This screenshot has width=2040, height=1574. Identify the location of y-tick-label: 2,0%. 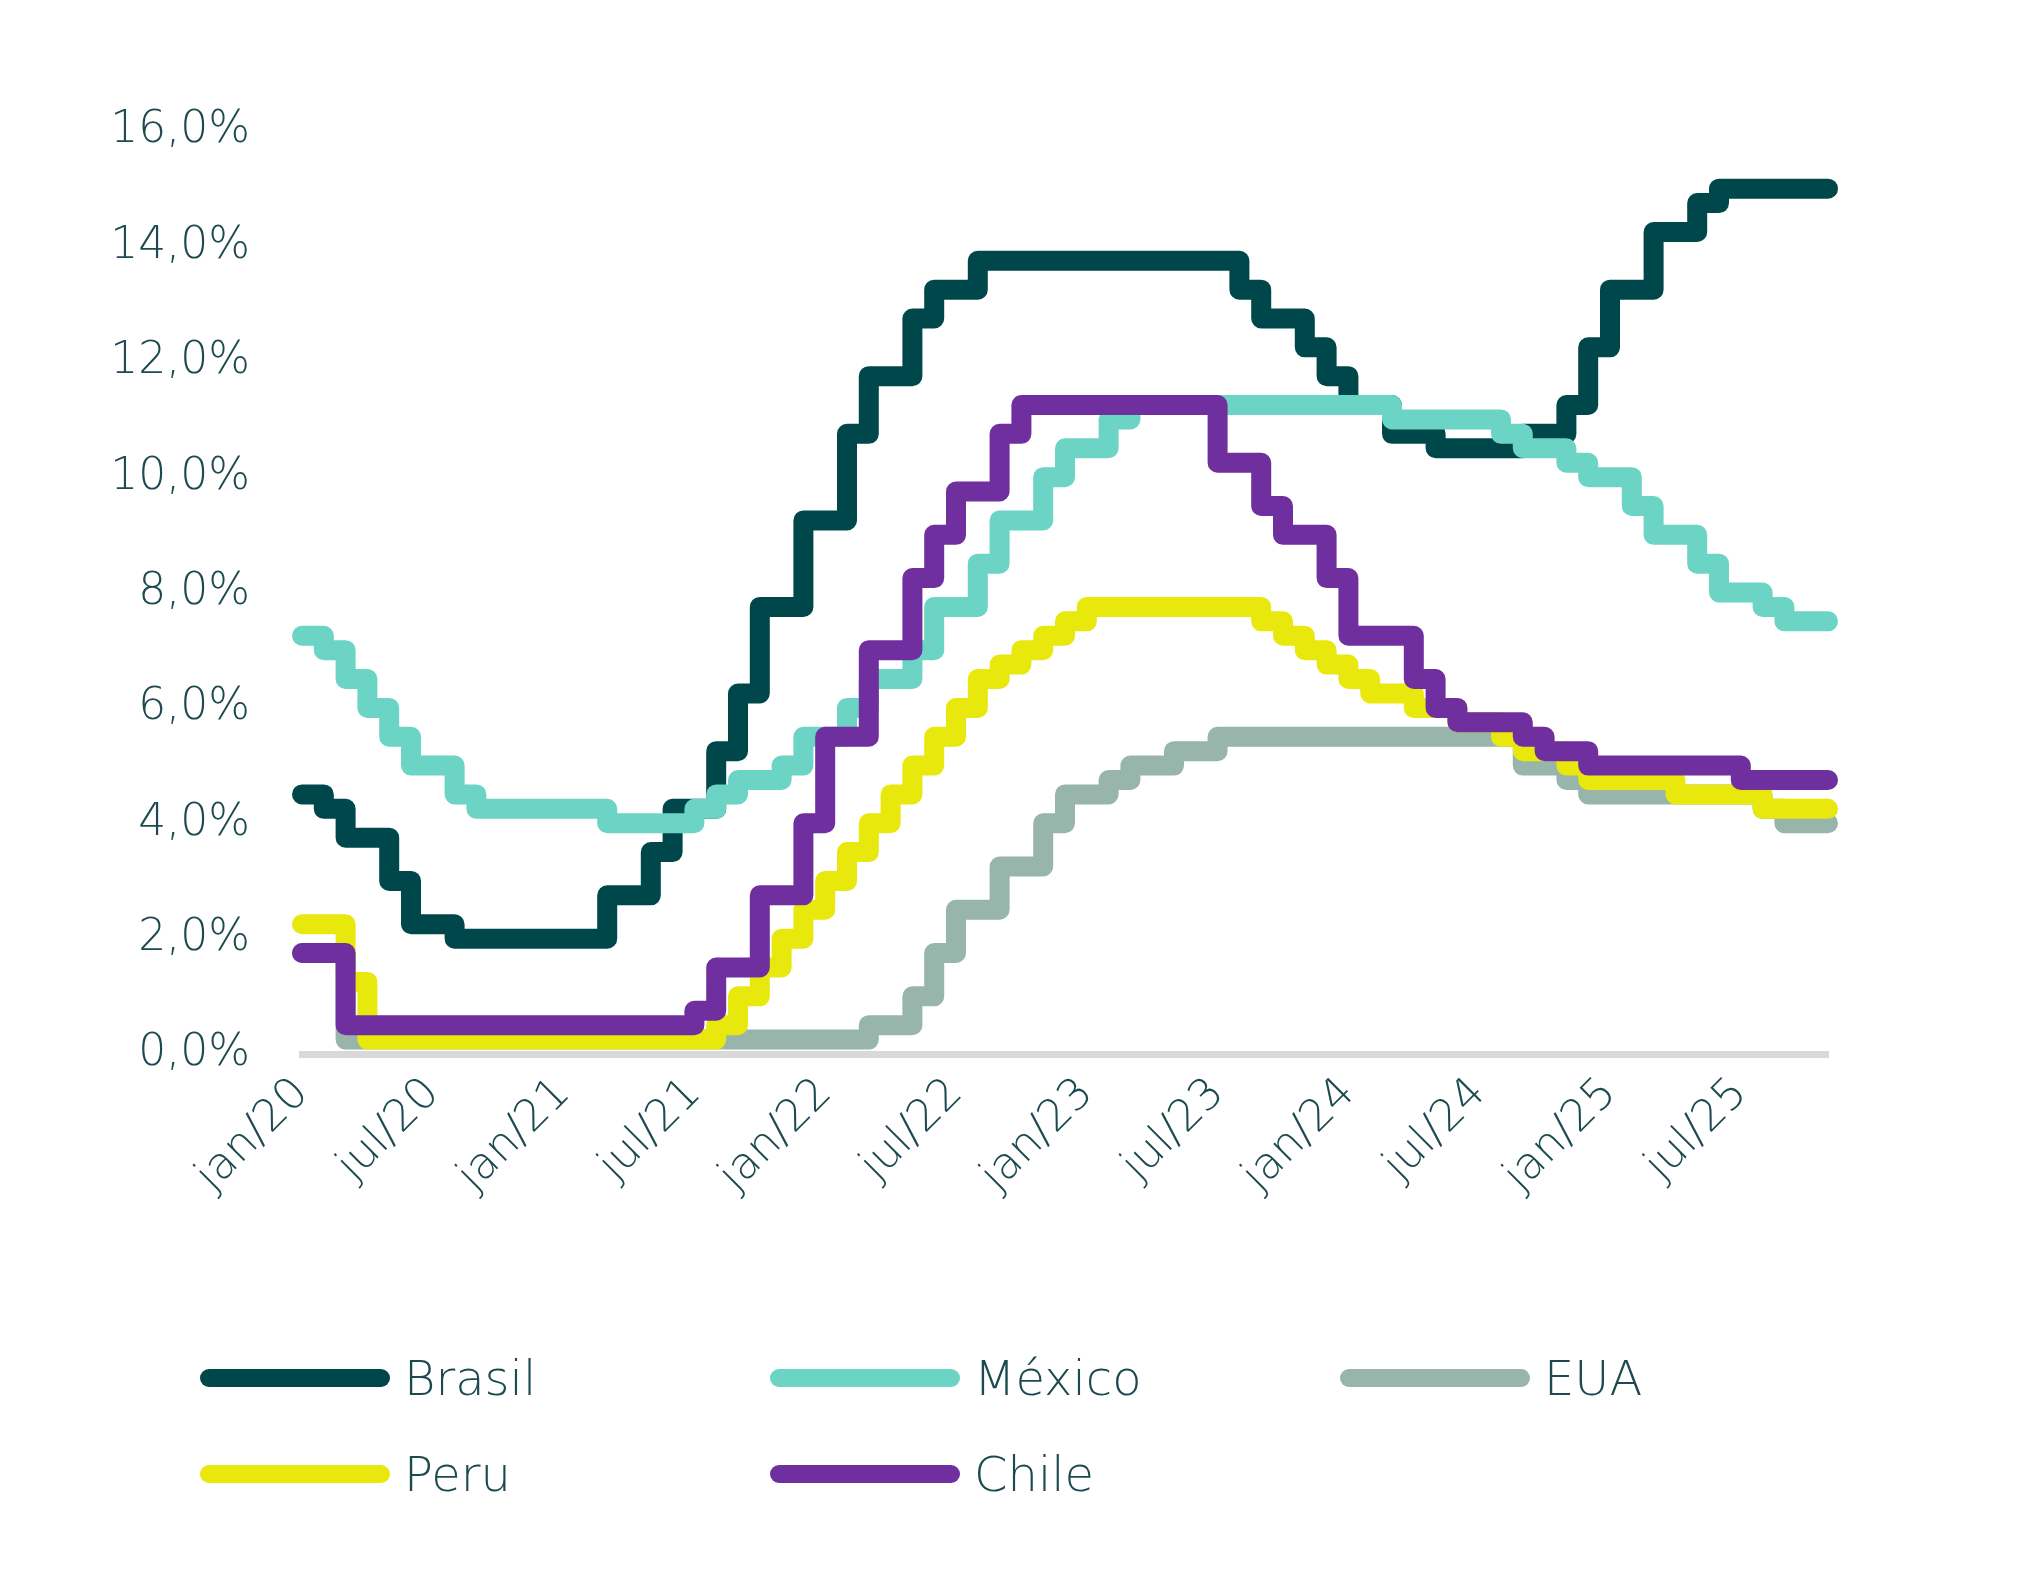
(194, 935).